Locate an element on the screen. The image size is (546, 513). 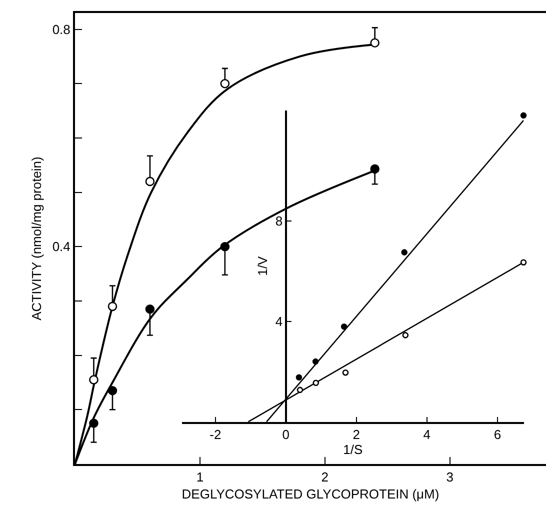
x-tick-label: 0 is located at coordinates (286, 434).